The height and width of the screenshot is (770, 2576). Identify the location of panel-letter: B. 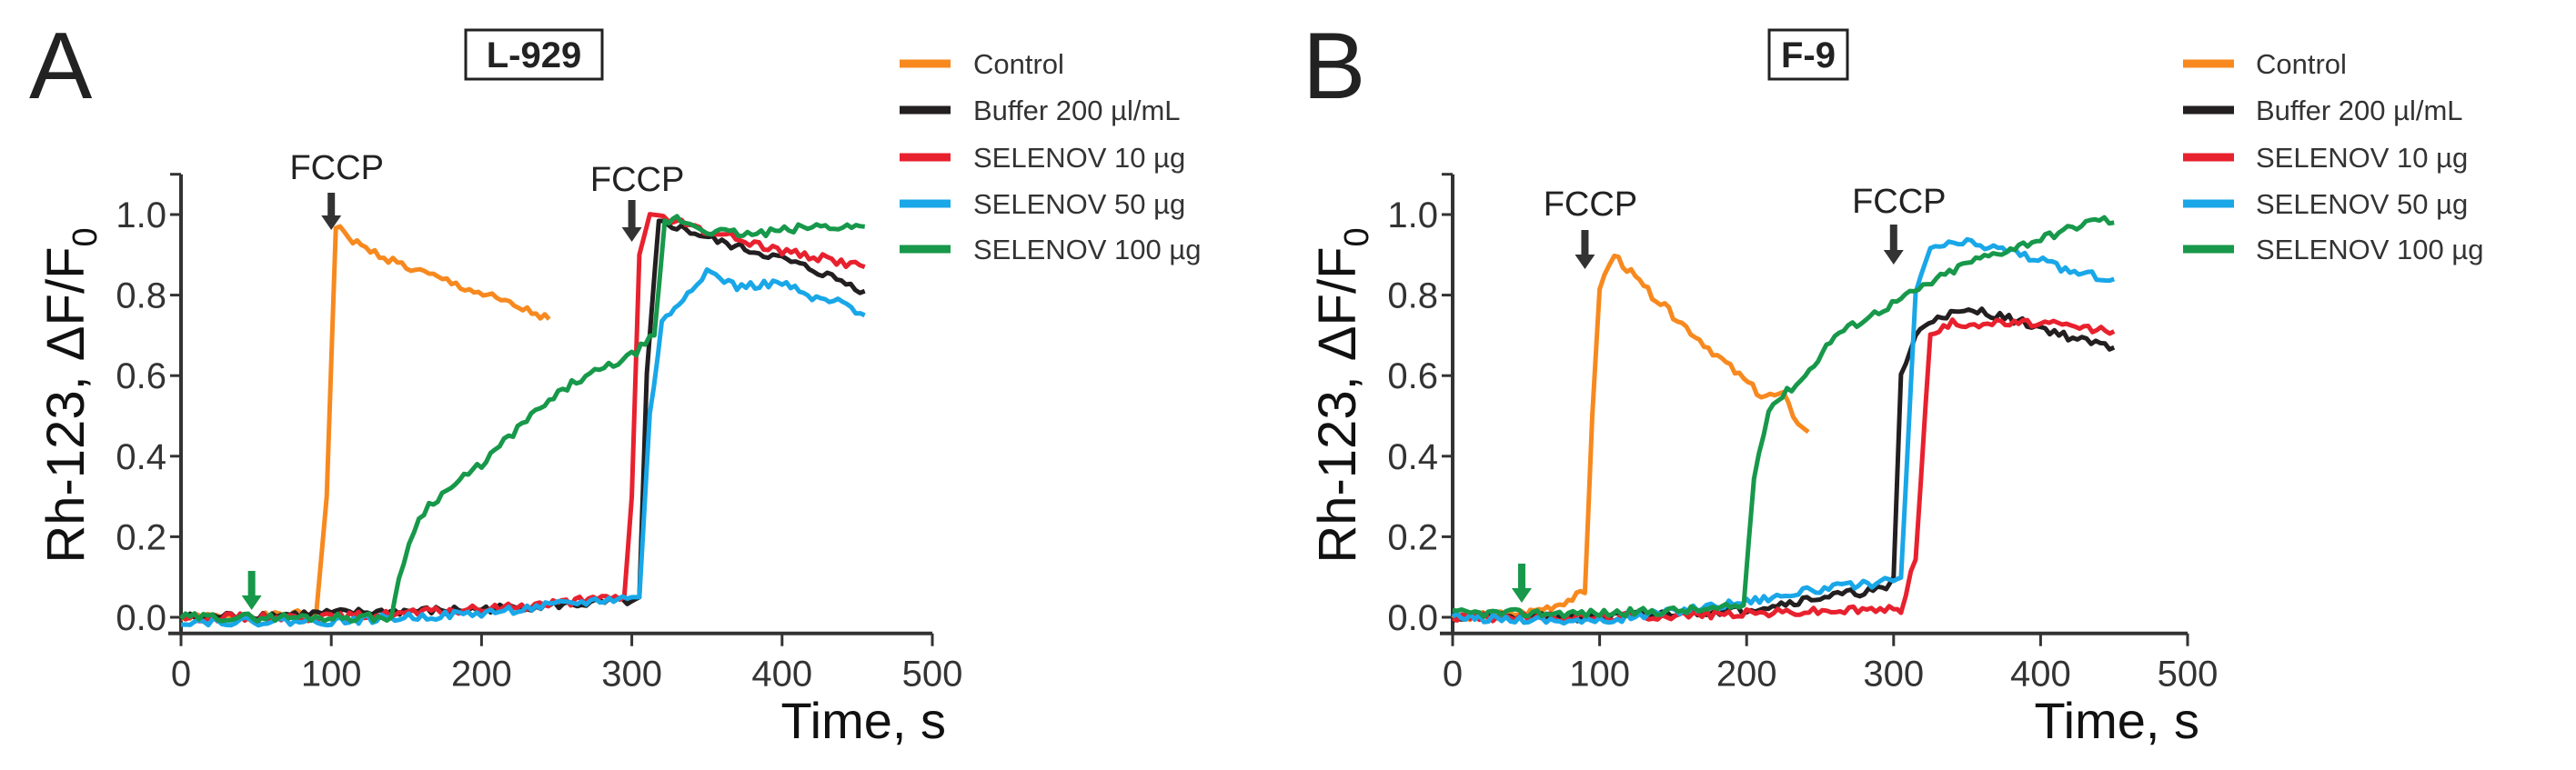
(1334, 66).